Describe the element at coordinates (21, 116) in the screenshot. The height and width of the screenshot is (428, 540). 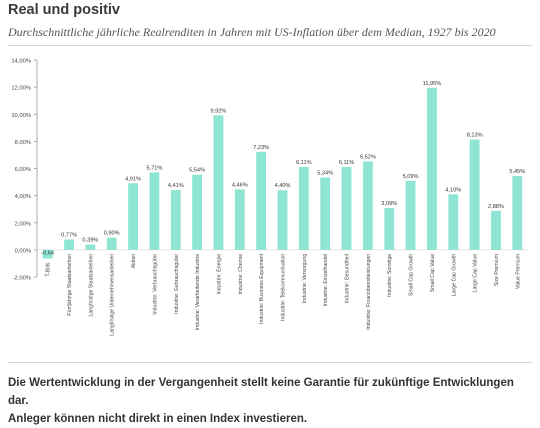
I see `y-tick-label: 10,00%` at that location.